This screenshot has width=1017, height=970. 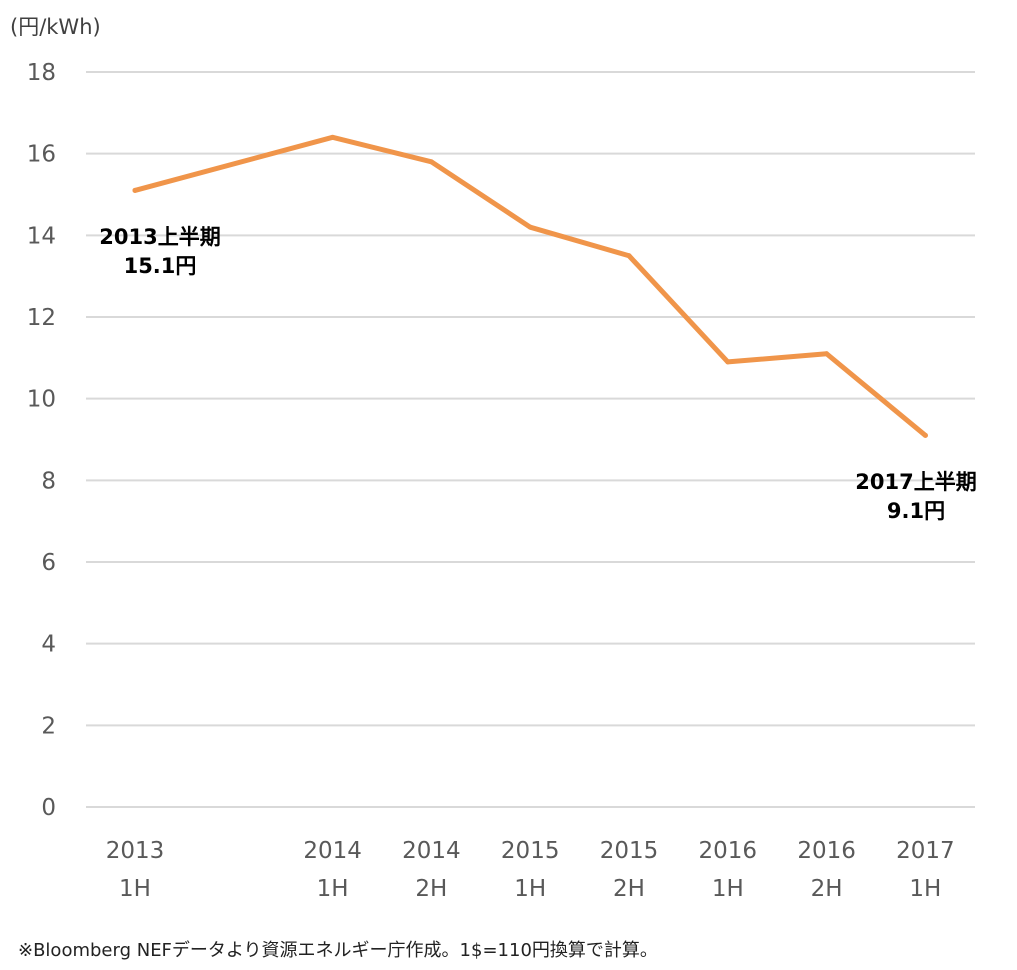 I want to click on y-tick-label: 2, so click(x=48, y=726).